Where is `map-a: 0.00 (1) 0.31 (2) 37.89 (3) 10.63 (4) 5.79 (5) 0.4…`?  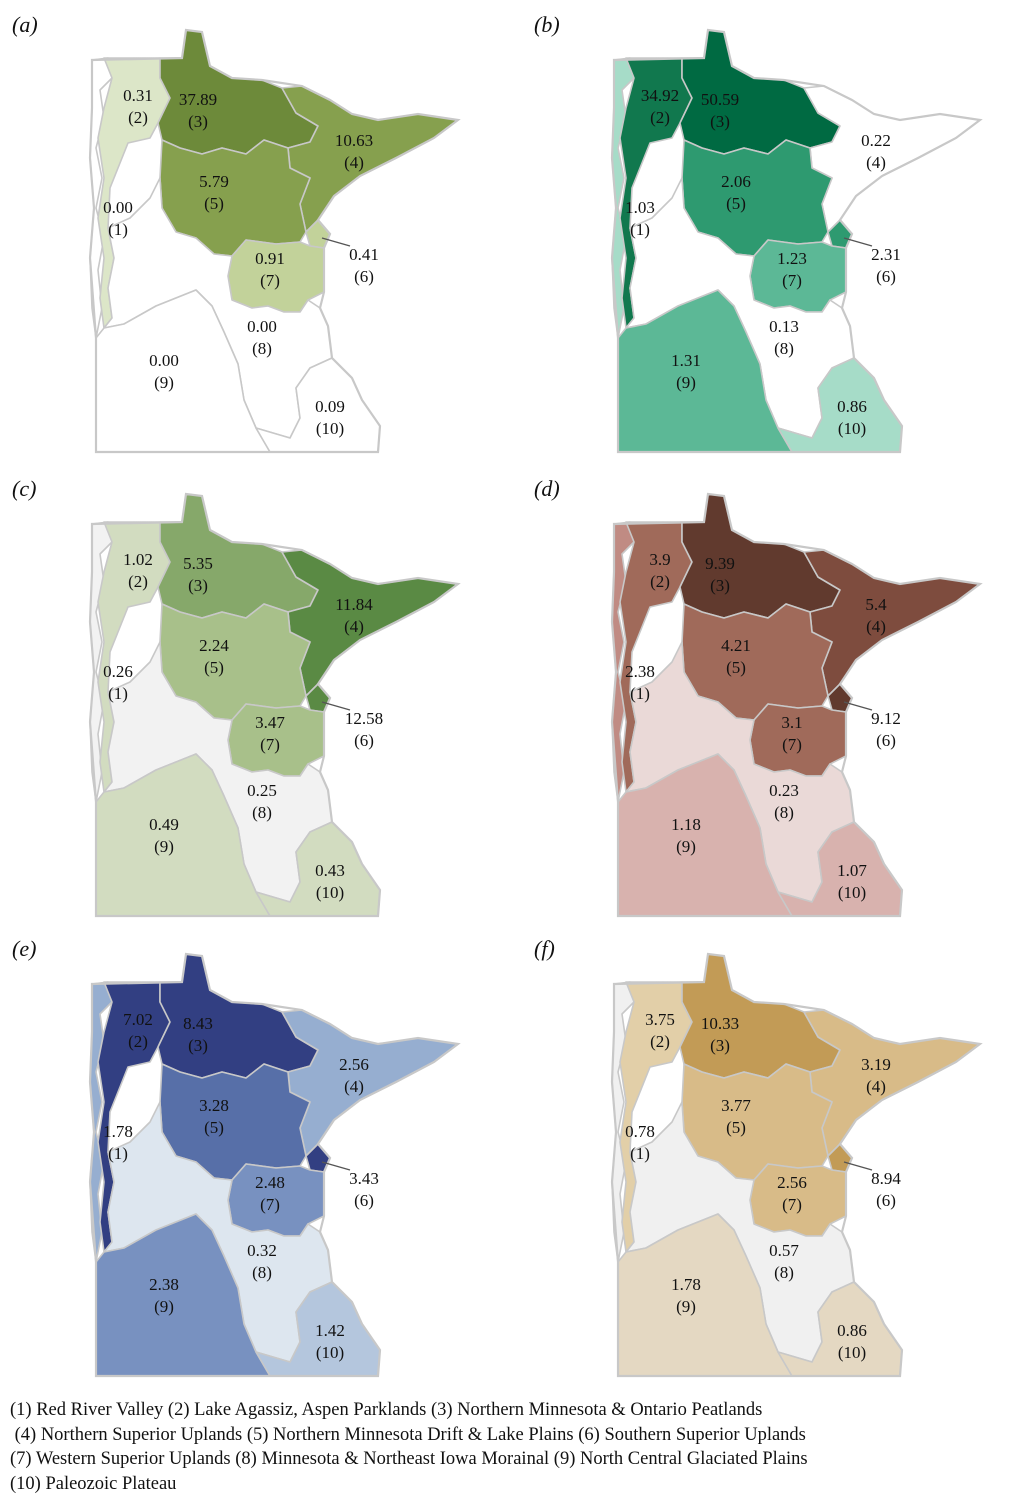 map-a: 0.00 (1) 0.31 (2) 37.89 (3) 10.63 (4) 5.79 (5) 0.4… is located at coordinates (274, 241).